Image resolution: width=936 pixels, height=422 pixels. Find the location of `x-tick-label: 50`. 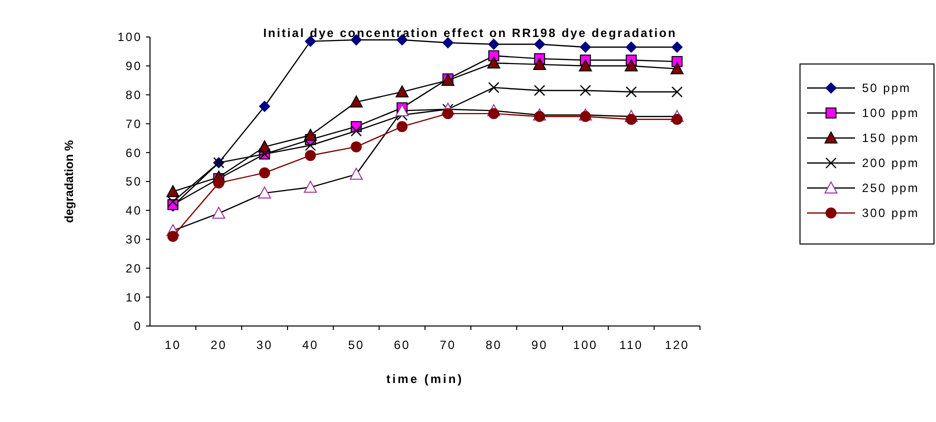

x-tick-label: 50 is located at coordinates (356, 345).